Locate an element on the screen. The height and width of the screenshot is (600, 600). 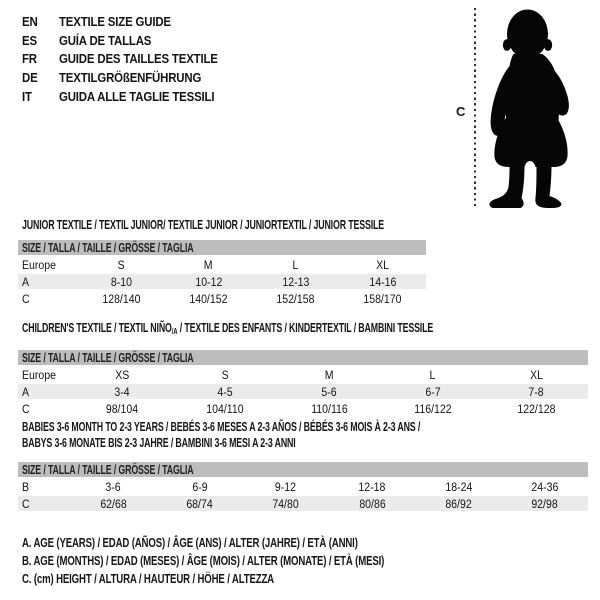
baby-silhouette-icon is located at coordinates (529, 108).